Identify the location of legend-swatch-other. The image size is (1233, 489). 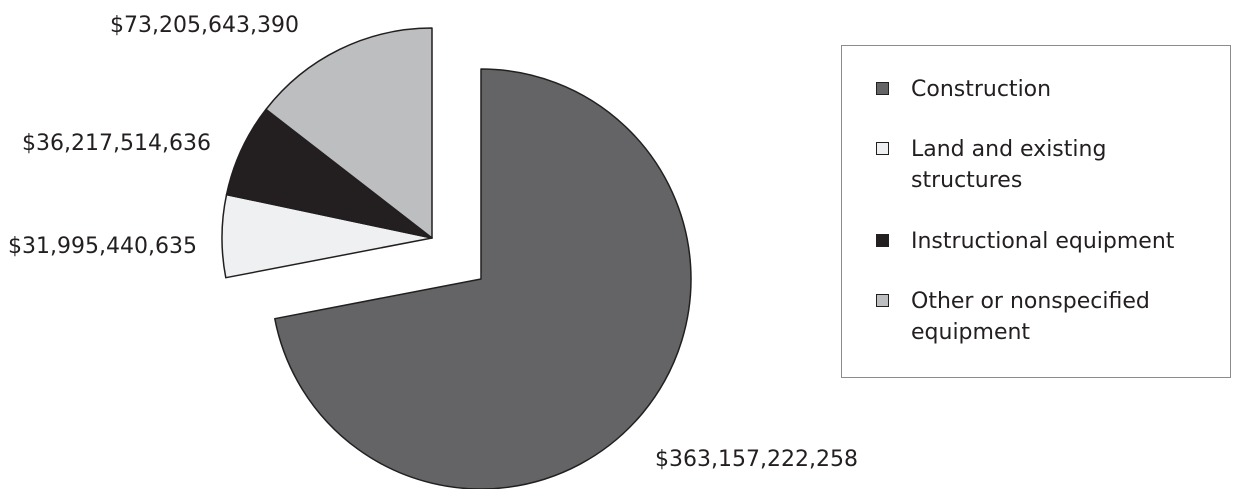
(882, 300).